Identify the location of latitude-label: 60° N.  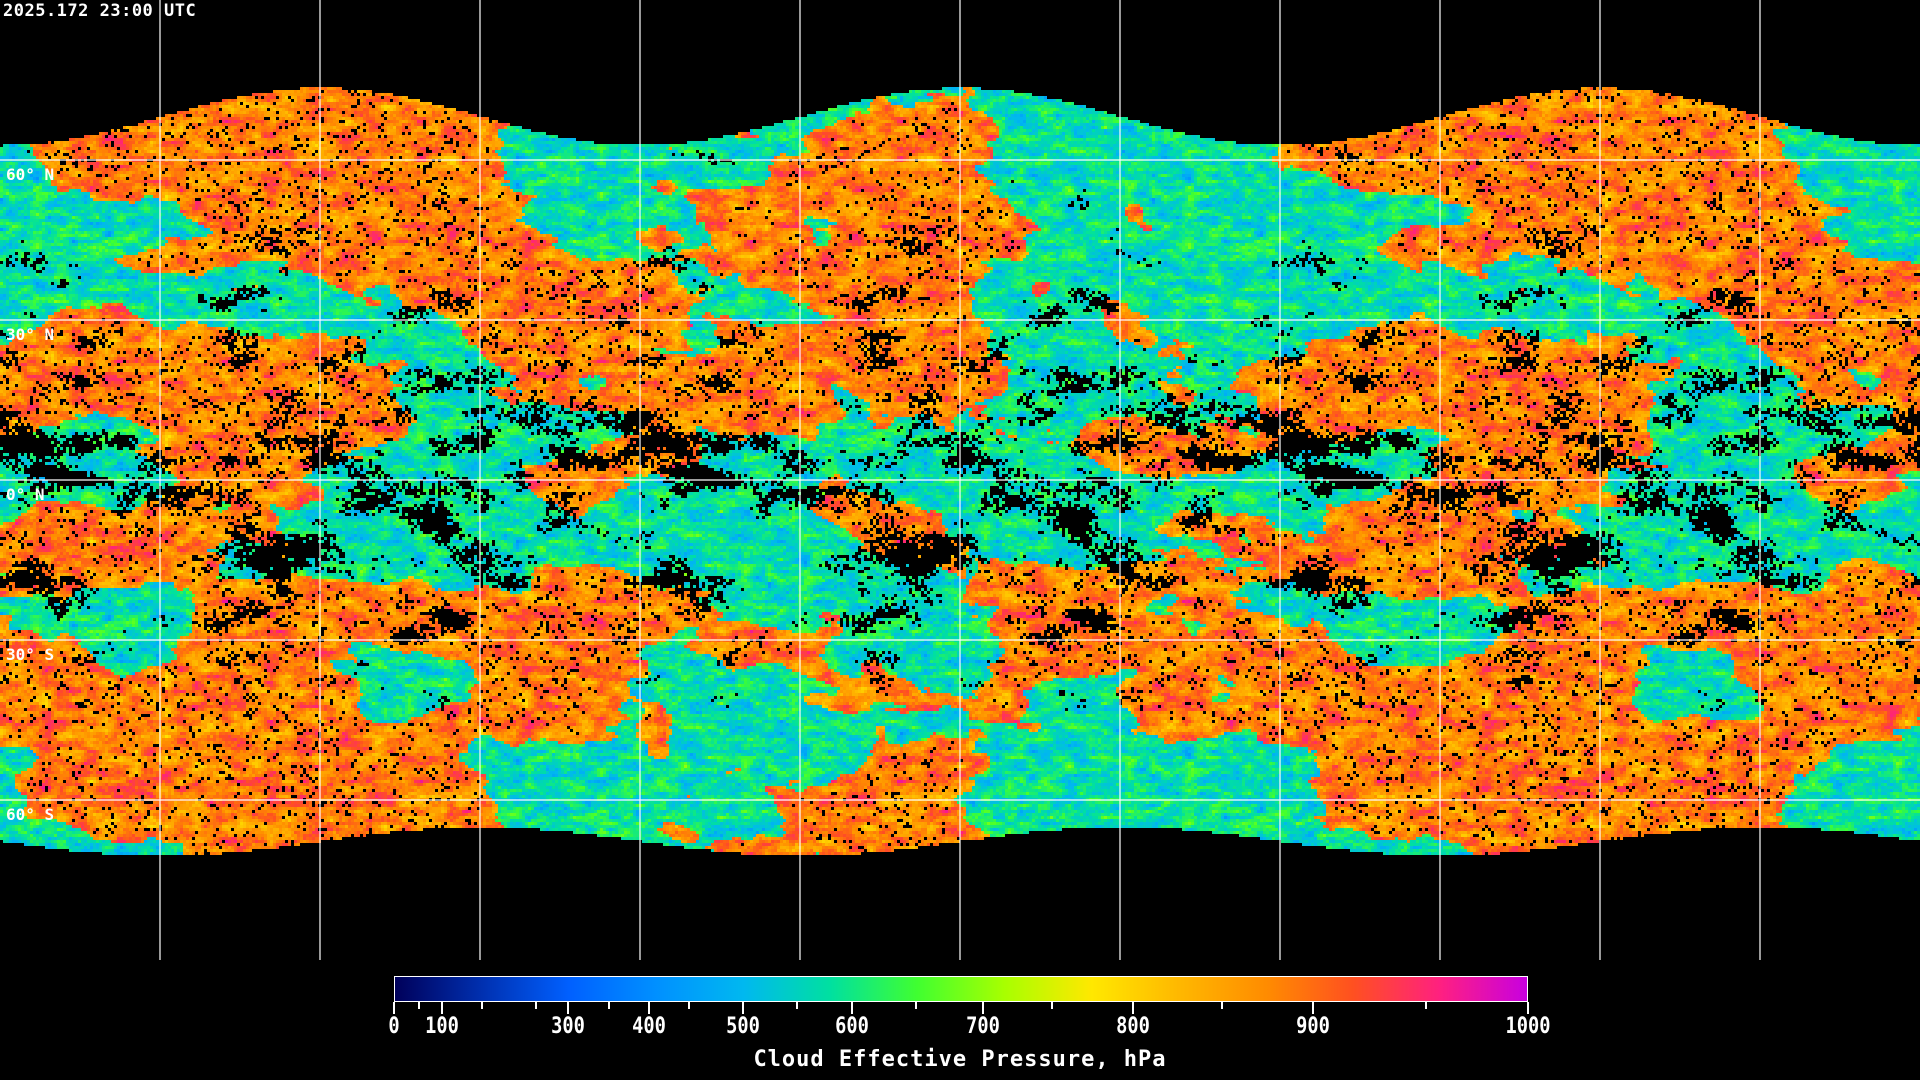
(30, 174).